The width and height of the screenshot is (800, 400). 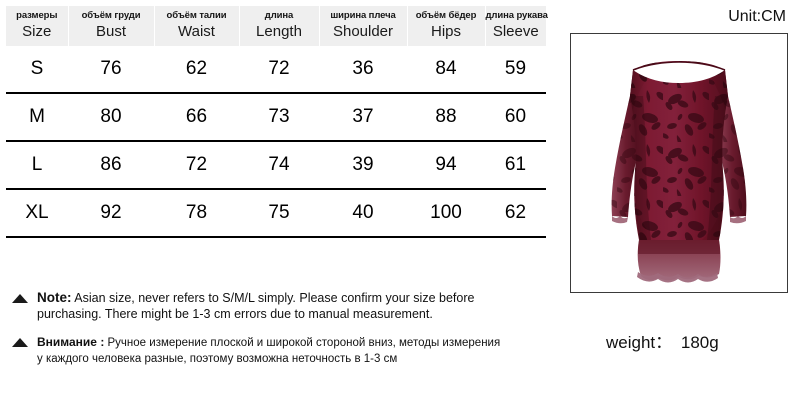 I want to click on weight-value: 180g, so click(x=699, y=342).